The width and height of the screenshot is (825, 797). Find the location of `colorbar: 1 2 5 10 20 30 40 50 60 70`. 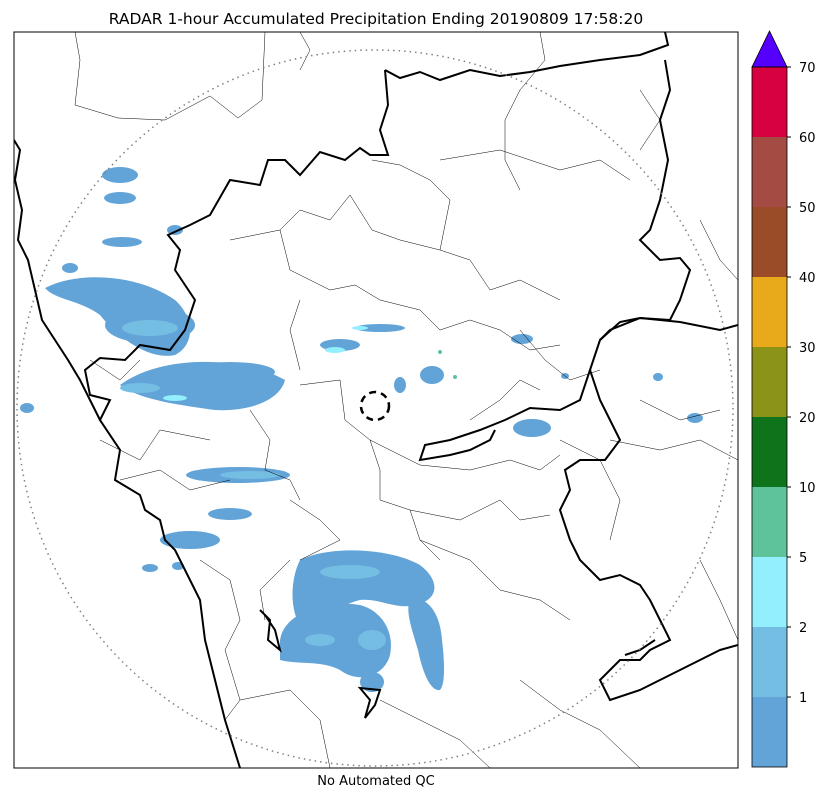

colorbar: 1 2 5 10 20 30 40 50 60 70 is located at coordinates (783, 399).